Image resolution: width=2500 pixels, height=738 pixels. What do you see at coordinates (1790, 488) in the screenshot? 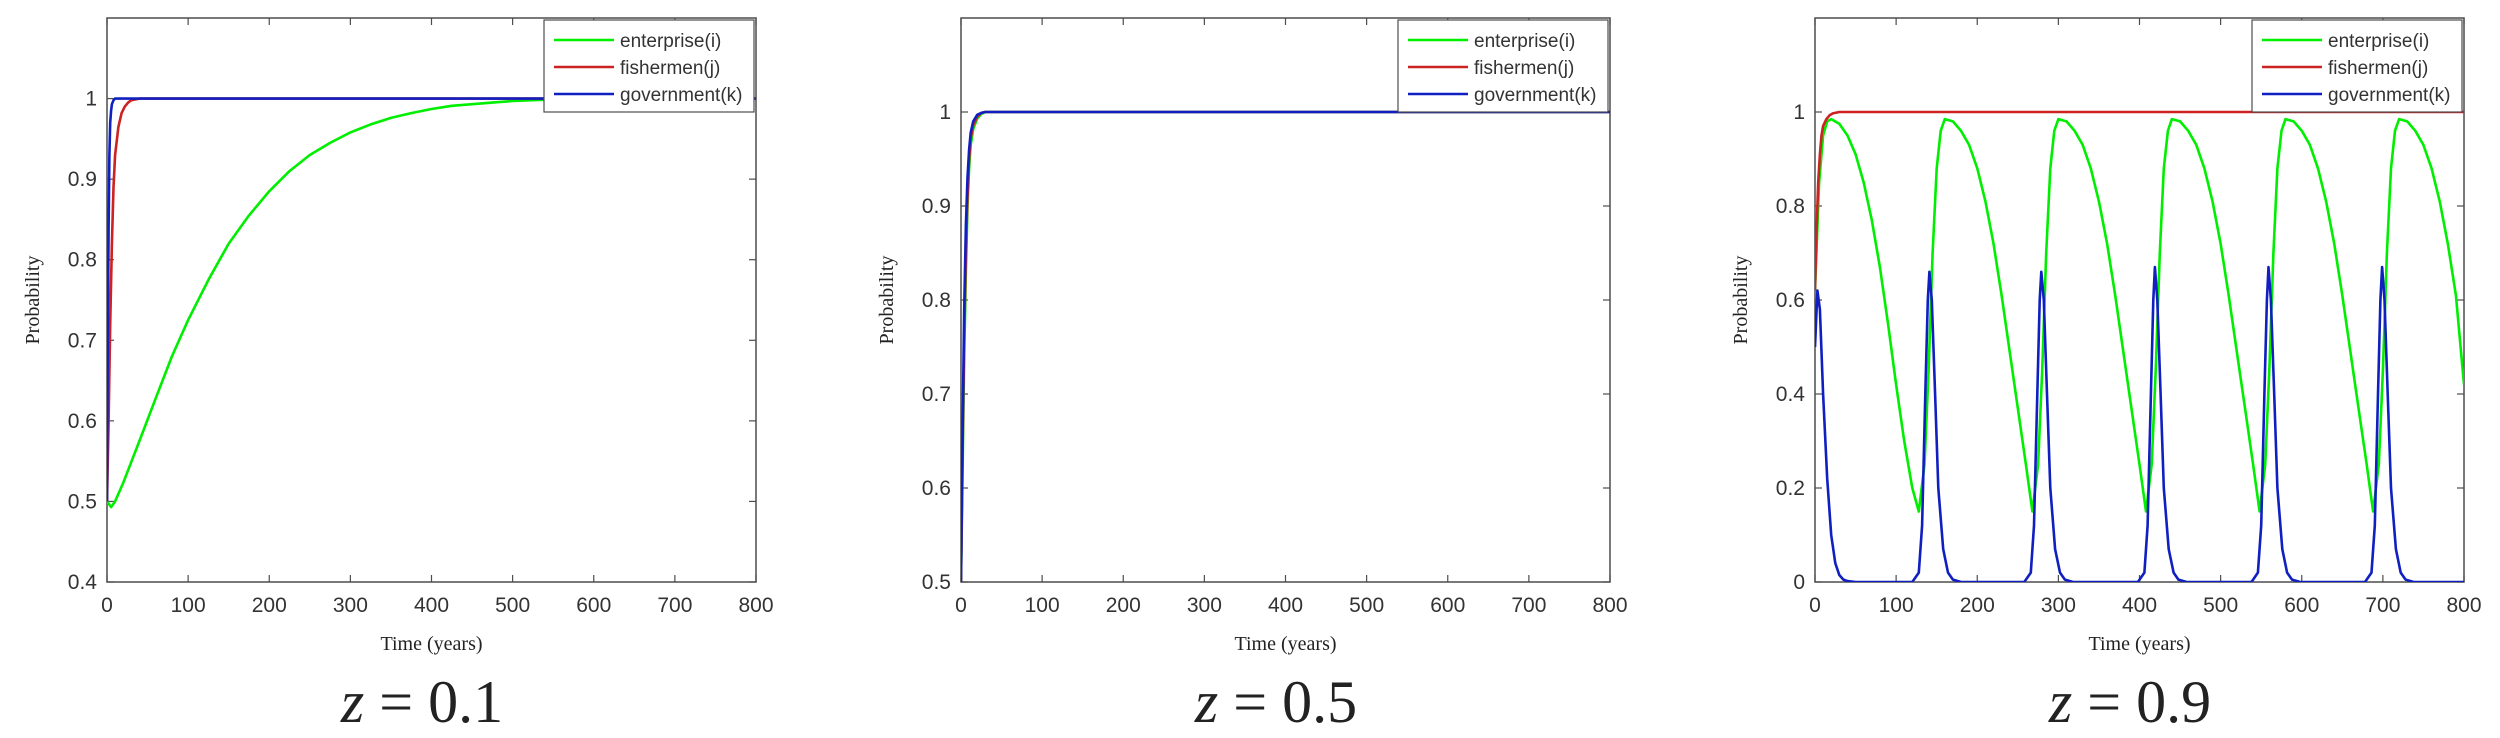
I see `y-tick-label: 0.2` at bounding box center [1790, 488].